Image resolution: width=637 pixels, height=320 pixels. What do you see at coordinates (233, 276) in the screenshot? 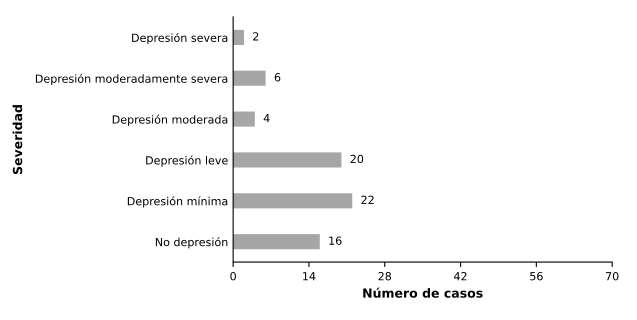
I see `x-tick-label: 0` at bounding box center [233, 276].